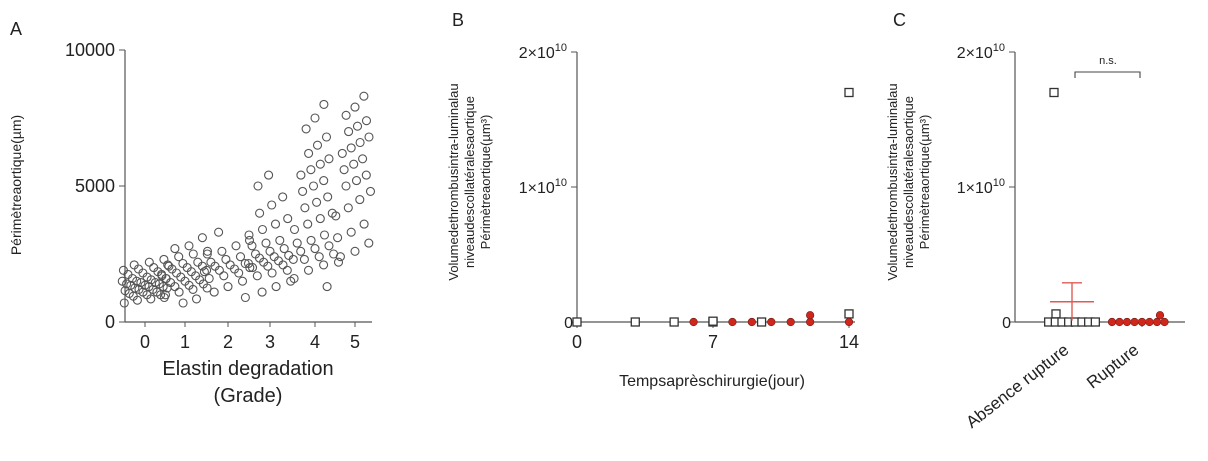 This screenshot has width=1208, height=461. What do you see at coordinates (247, 369) in the screenshot?
I see `panel-a-x-axis-label: Elastin degradation` at bounding box center [247, 369].